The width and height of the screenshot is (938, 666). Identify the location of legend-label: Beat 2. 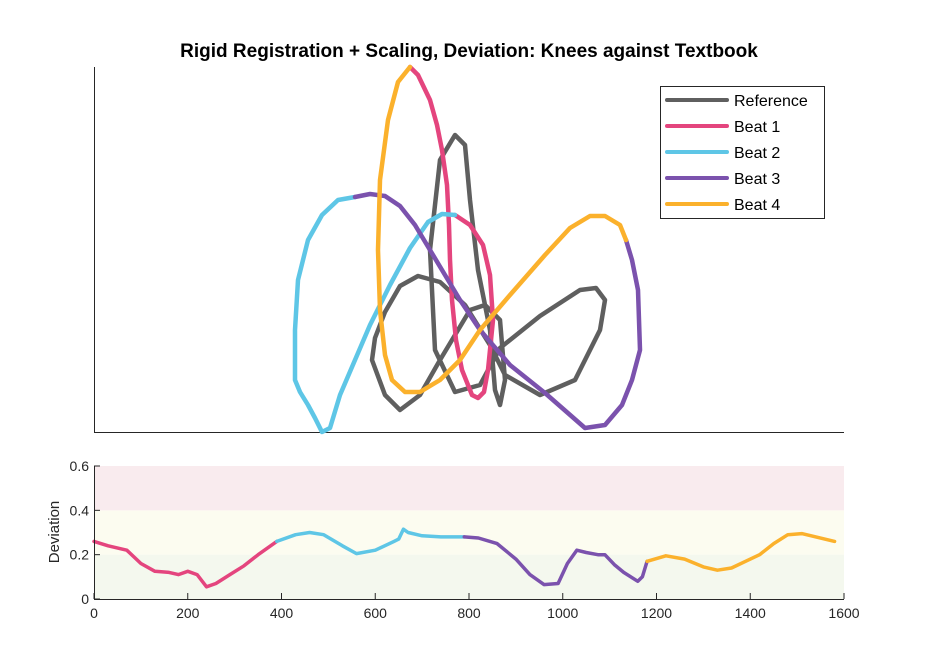
(757, 153).